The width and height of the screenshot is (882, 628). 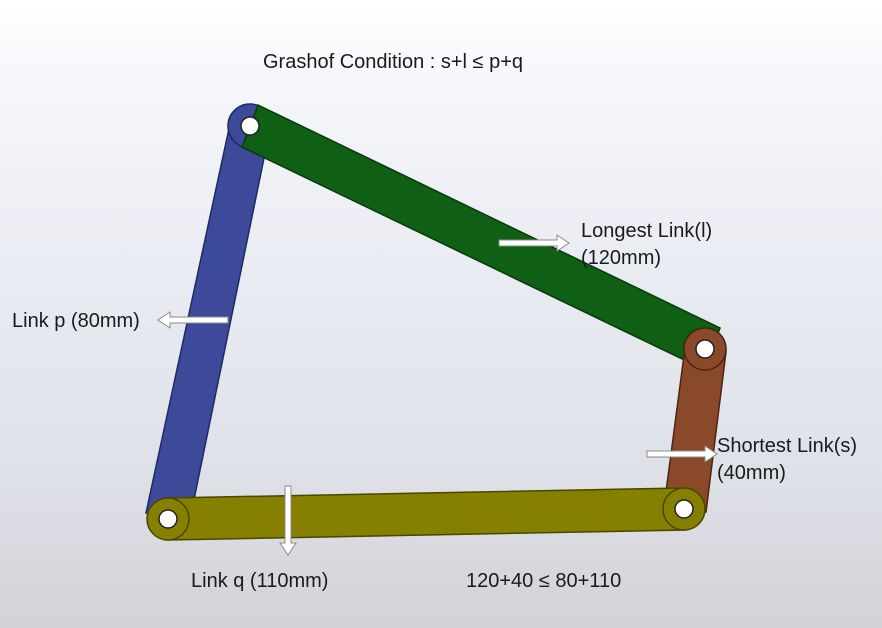 What do you see at coordinates (288, 520) in the screenshot?
I see `arrow-to-link-q-label` at bounding box center [288, 520].